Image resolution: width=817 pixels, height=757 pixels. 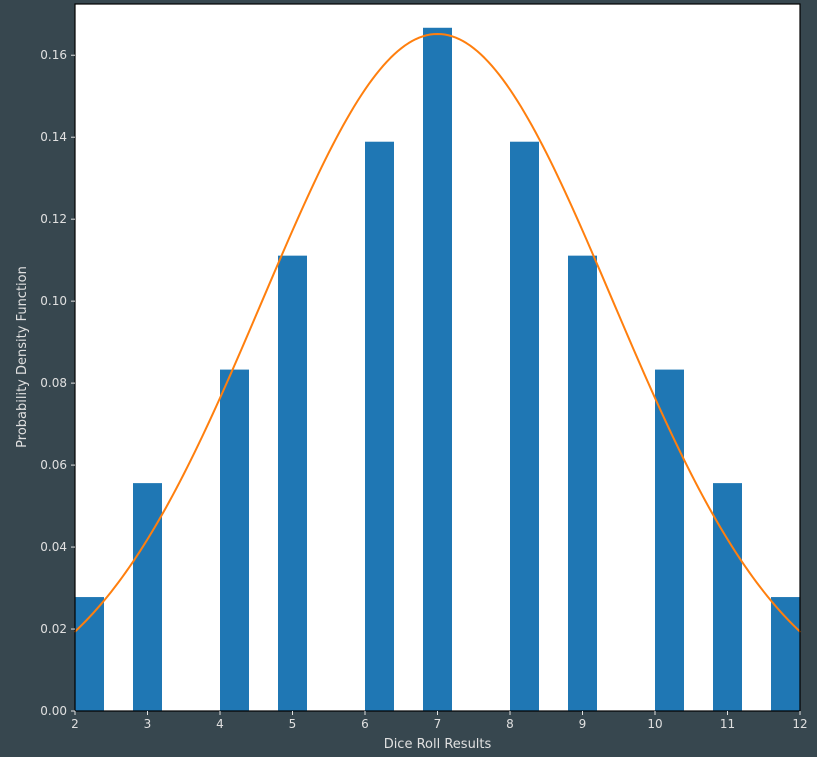 I want to click on x-tick-label: 9, so click(x=583, y=724).